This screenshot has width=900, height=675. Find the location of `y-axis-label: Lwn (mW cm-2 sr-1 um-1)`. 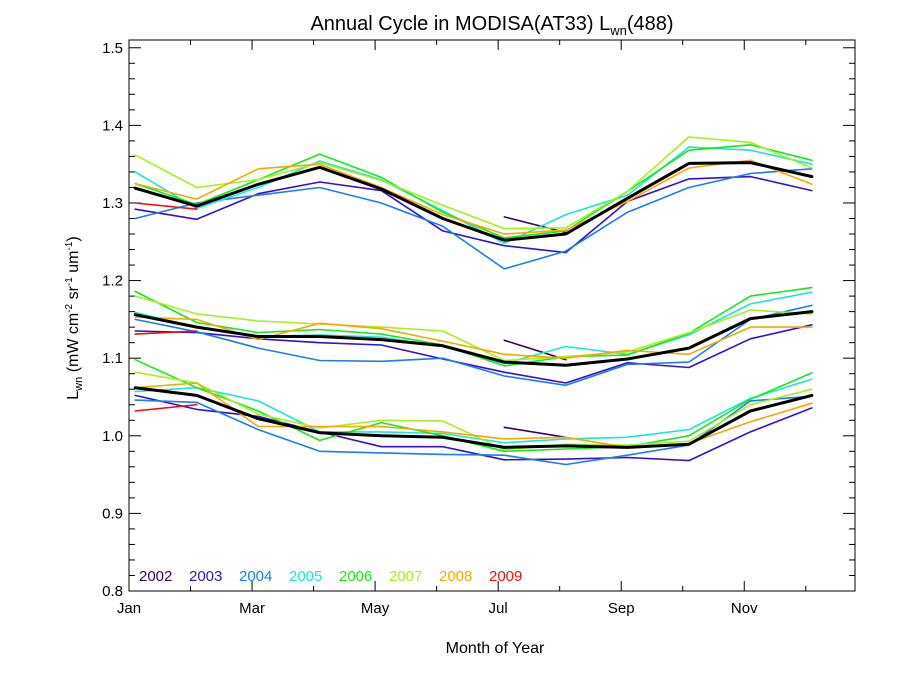

y-axis-label: Lwn (mW cm-2 sr-1 um-1) is located at coordinates (74, 317).